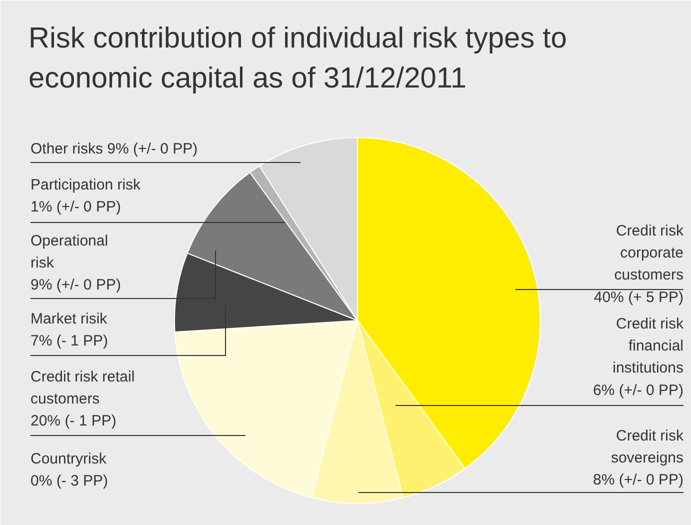 The image size is (691, 525). I want to click on slice-label: Operational risk, so click(69, 252).